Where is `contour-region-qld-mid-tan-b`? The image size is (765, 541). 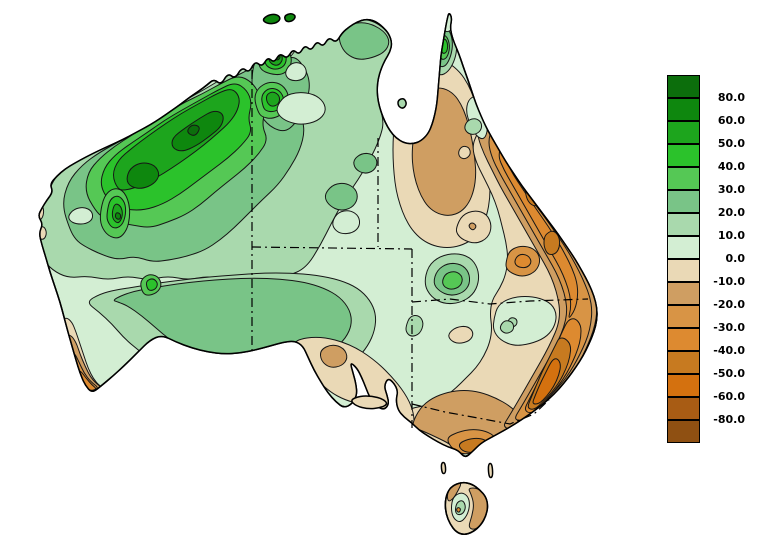
contour-region-qld-mid-tan-b is located at coordinates (461, 334).